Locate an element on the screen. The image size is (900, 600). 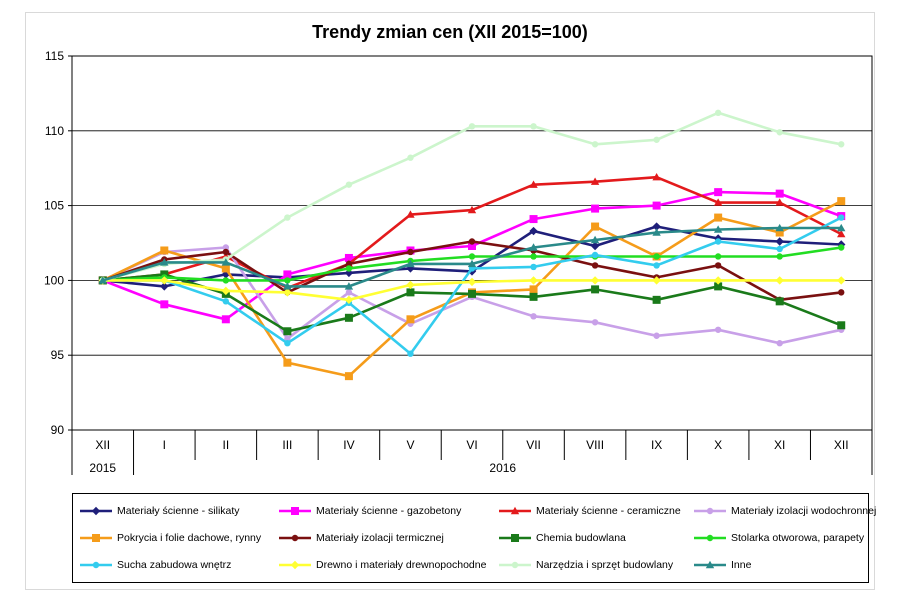
legend-item: Drewno i materiały drewnopochodne is located at coordinates (382, 565).